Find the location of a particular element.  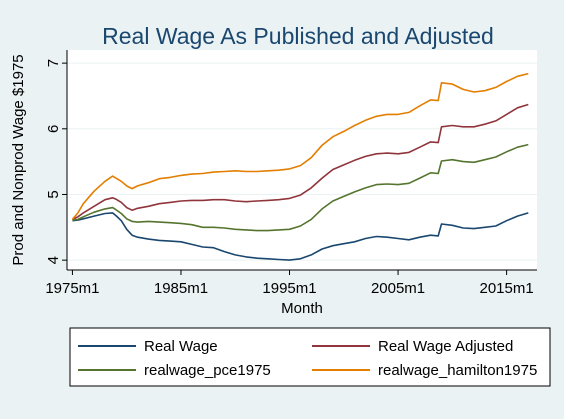

legend-label: Real Wage is located at coordinates (181, 346).